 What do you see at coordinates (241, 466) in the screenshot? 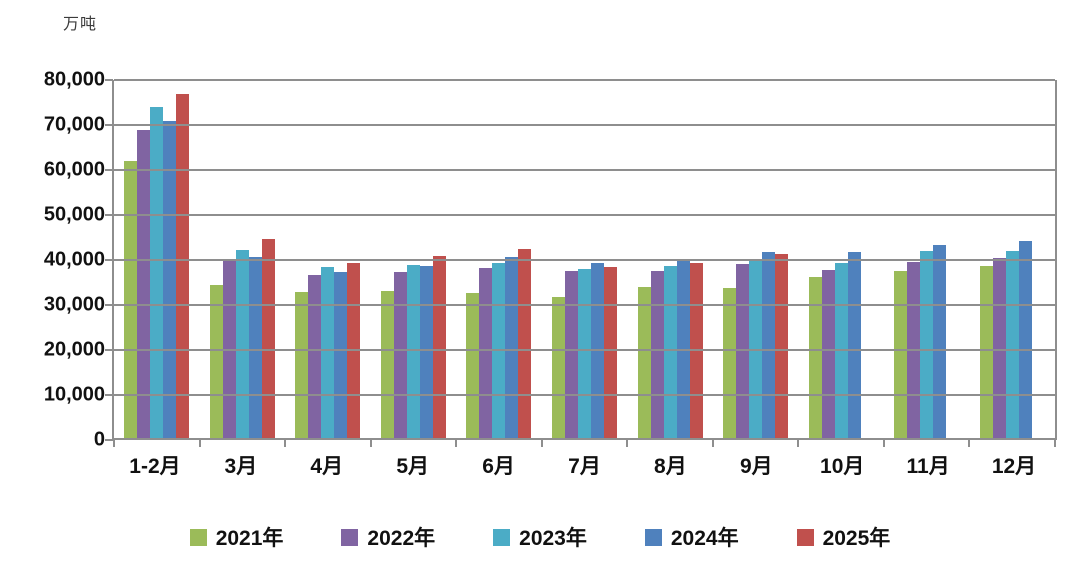
I see `x-axis-label-3月: 3月` at bounding box center [241, 466].